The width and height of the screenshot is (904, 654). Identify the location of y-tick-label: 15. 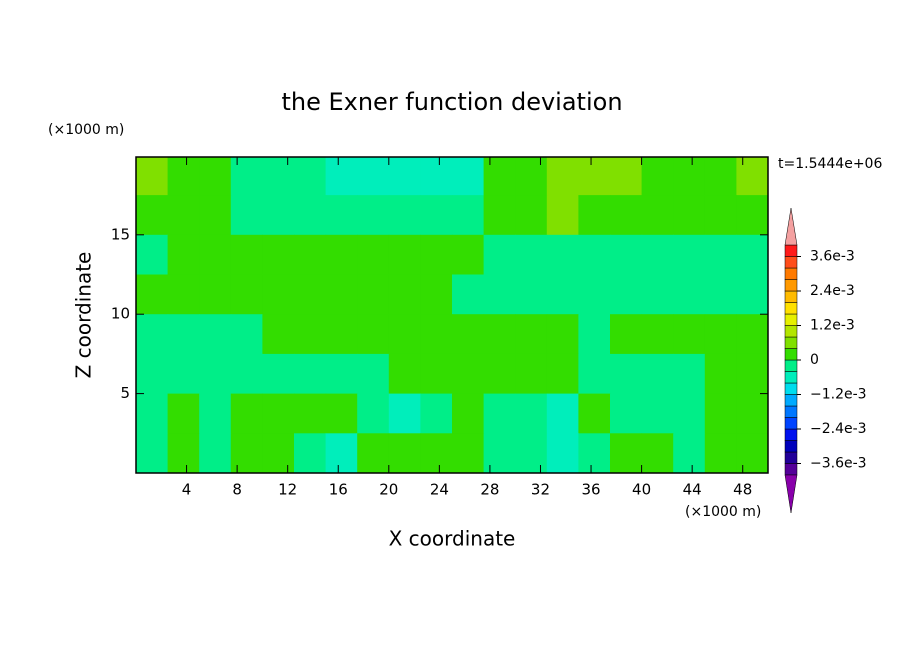
(120, 234).